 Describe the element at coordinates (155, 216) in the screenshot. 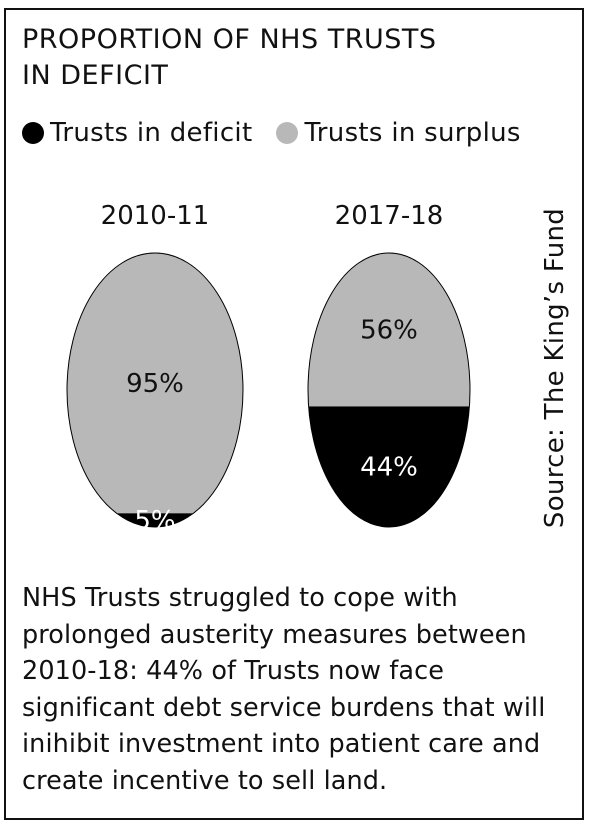

I see `pie-1-year-label: 2010-11` at that location.